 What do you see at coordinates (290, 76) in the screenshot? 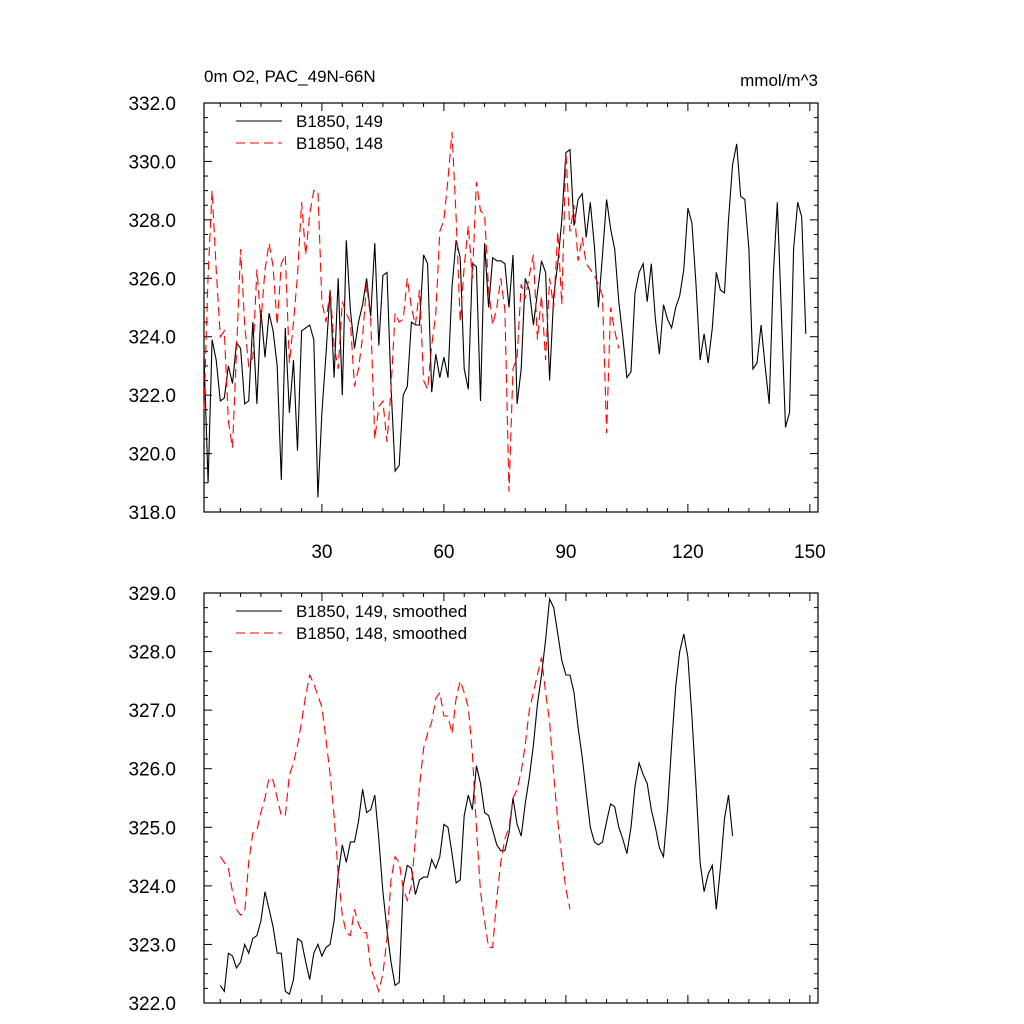
I see `figure-title: 0m O2, PAC_49N-66N` at bounding box center [290, 76].